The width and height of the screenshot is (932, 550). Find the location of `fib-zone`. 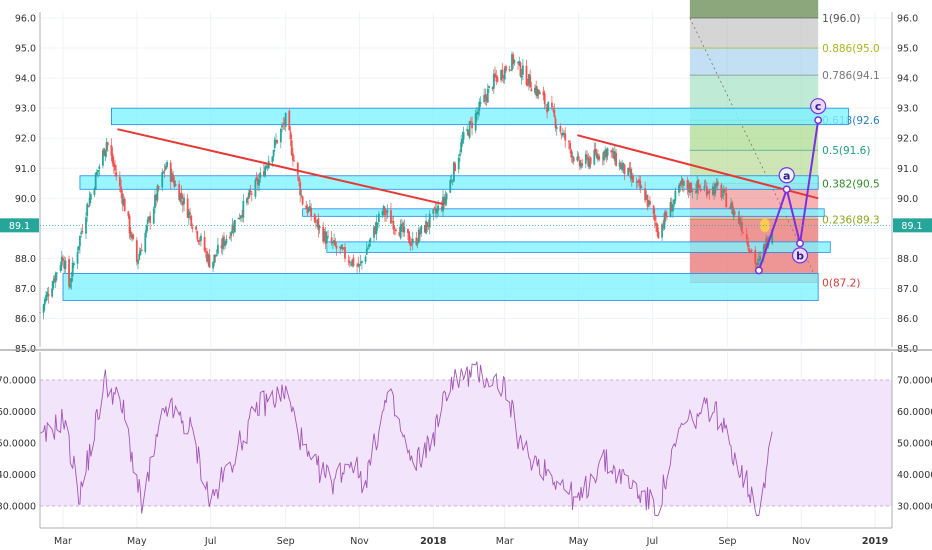

fib-zone is located at coordinates (754, 33).